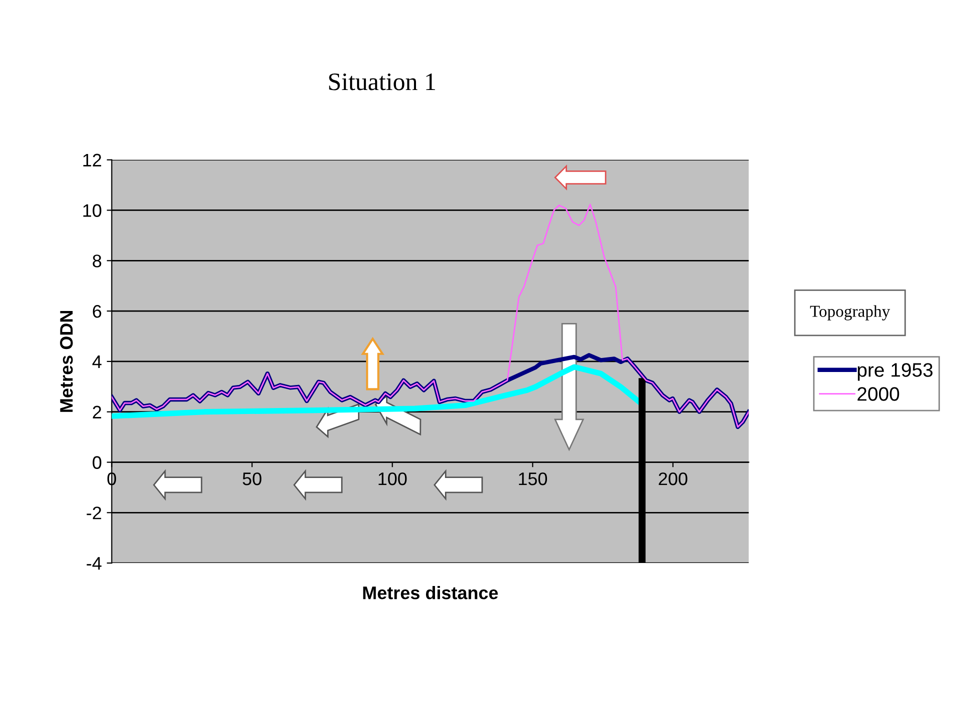  Describe the element at coordinates (392, 479) in the screenshot. I see `x-tick-label: 100` at that location.